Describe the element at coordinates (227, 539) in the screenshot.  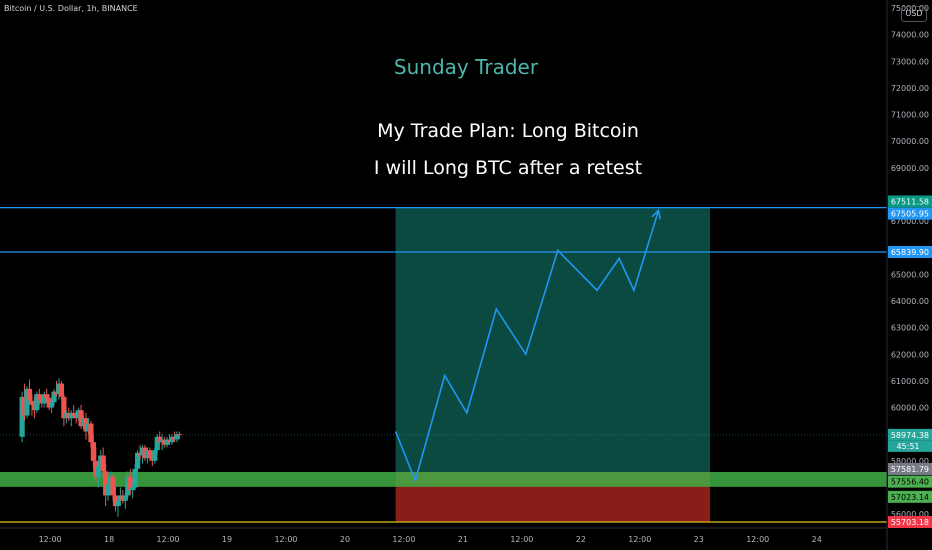
I see `time-tick-label: 19` at that location.